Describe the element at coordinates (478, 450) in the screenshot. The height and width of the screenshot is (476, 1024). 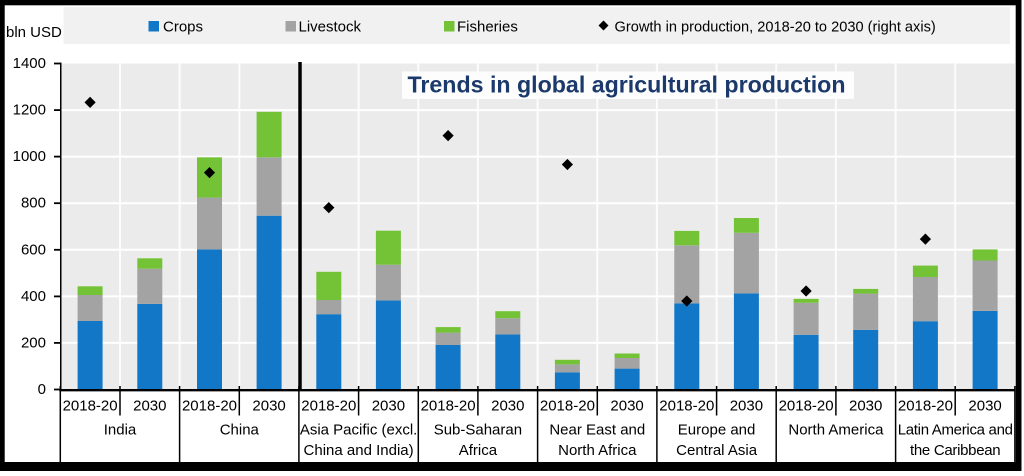
I see `svg-text: Africa` at that location.